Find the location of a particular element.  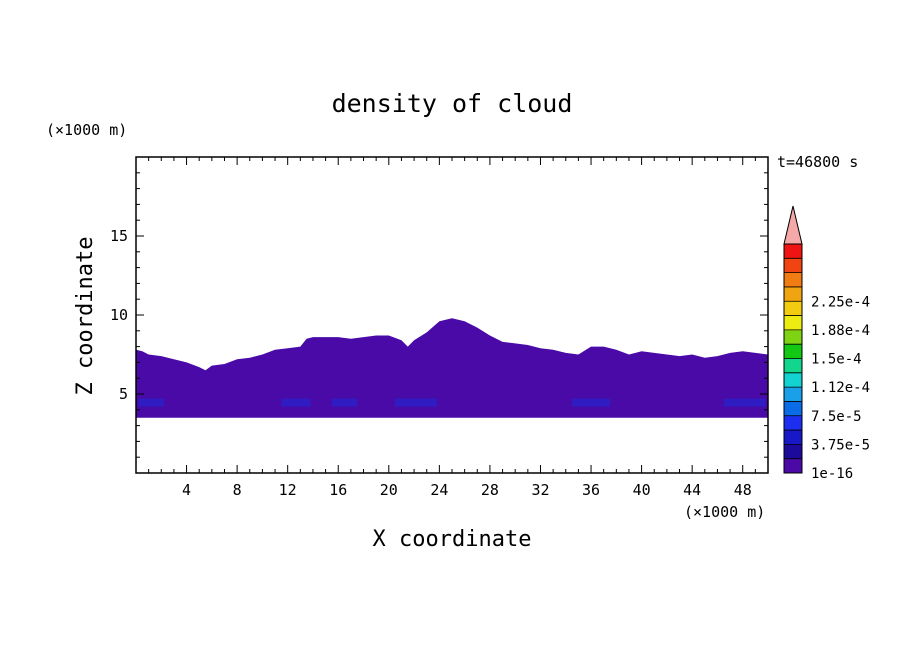

time-label: t=46800 s is located at coordinates (817, 162).